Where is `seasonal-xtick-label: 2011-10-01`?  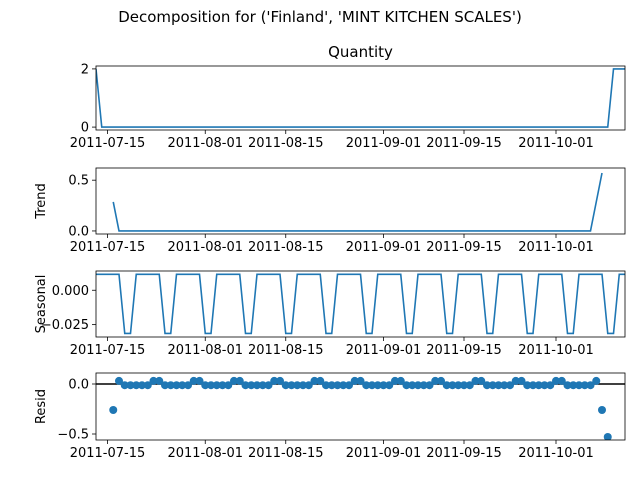 seasonal-xtick-label: 2011-10-01 is located at coordinates (556, 350).